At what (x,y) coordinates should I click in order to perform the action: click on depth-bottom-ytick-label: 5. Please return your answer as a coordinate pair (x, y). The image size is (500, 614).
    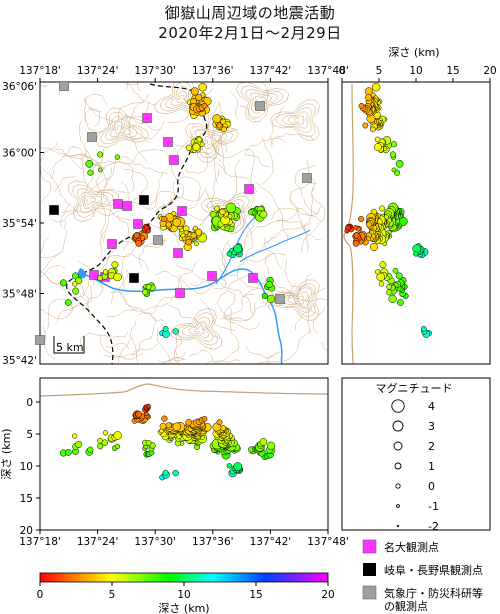
    Looking at the image, I should click on (29, 435).